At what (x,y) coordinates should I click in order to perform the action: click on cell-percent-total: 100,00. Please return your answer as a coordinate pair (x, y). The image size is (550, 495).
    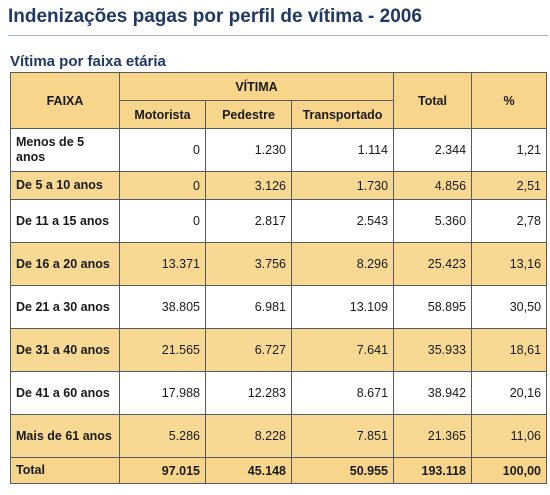
    Looking at the image, I should click on (509, 470).